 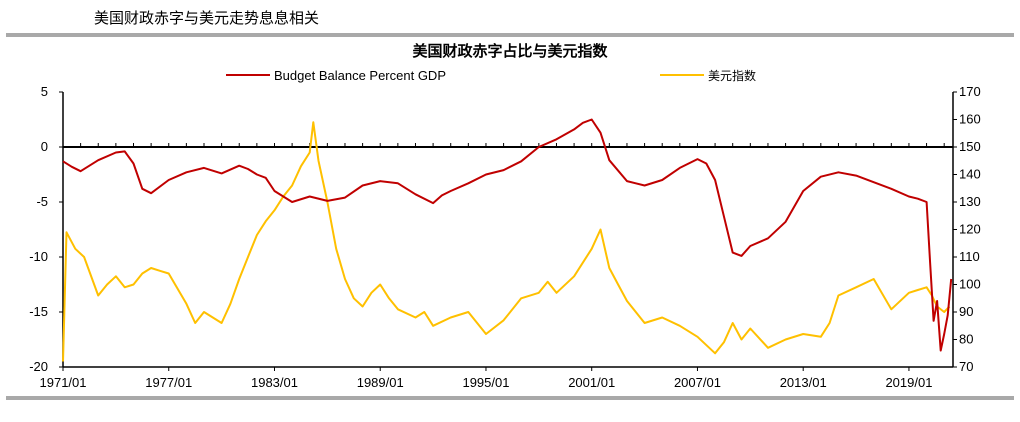 I want to click on x-tick-label: 1983/01, so click(x=274, y=382).